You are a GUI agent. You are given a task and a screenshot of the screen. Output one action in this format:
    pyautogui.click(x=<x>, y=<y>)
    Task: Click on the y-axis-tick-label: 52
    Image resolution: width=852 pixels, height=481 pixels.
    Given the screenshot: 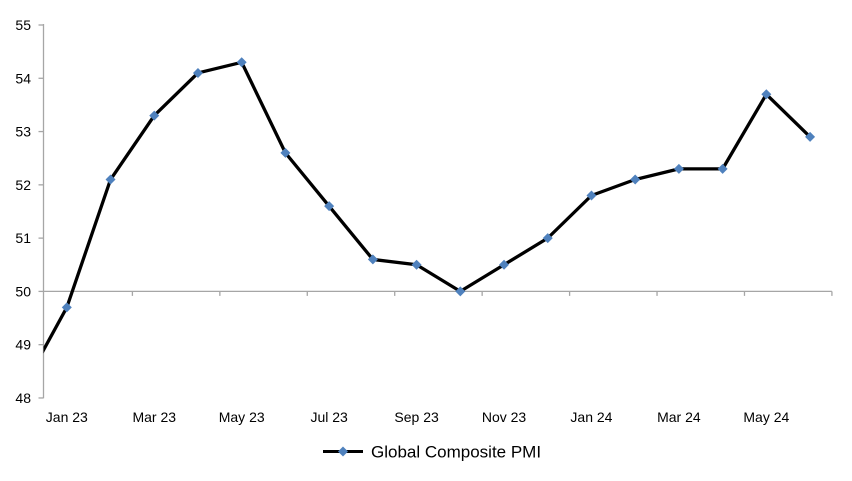 What is the action you would take?
    pyautogui.click(x=23, y=185)
    